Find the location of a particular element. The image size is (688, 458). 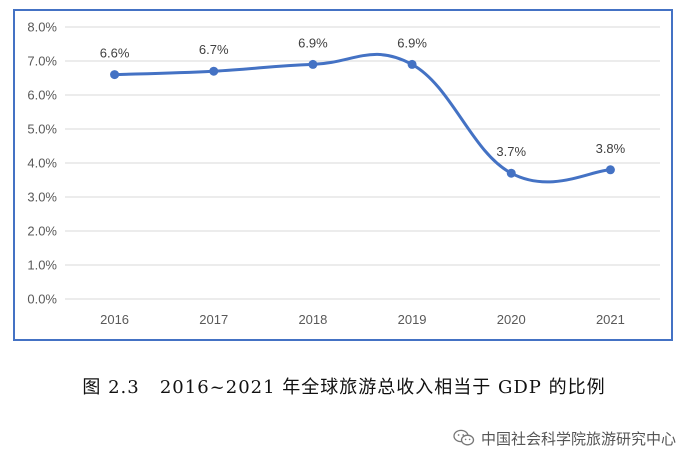

y-tick-label: 7.0% is located at coordinates (42, 61).